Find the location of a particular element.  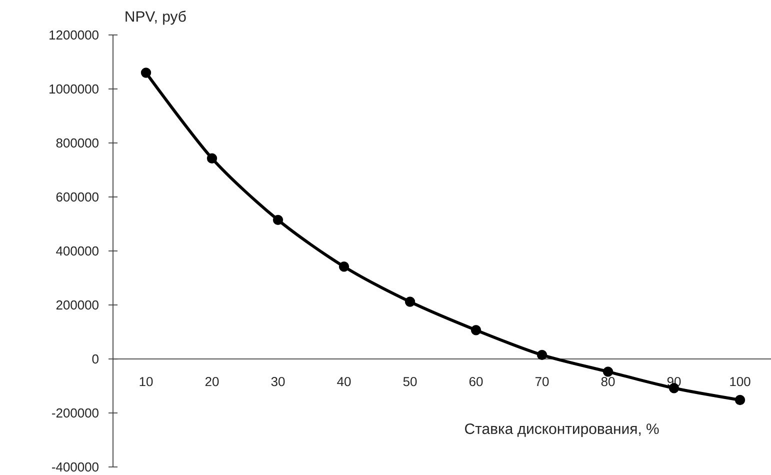

y-tick-label: 0 is located at coordinates (95, 359).